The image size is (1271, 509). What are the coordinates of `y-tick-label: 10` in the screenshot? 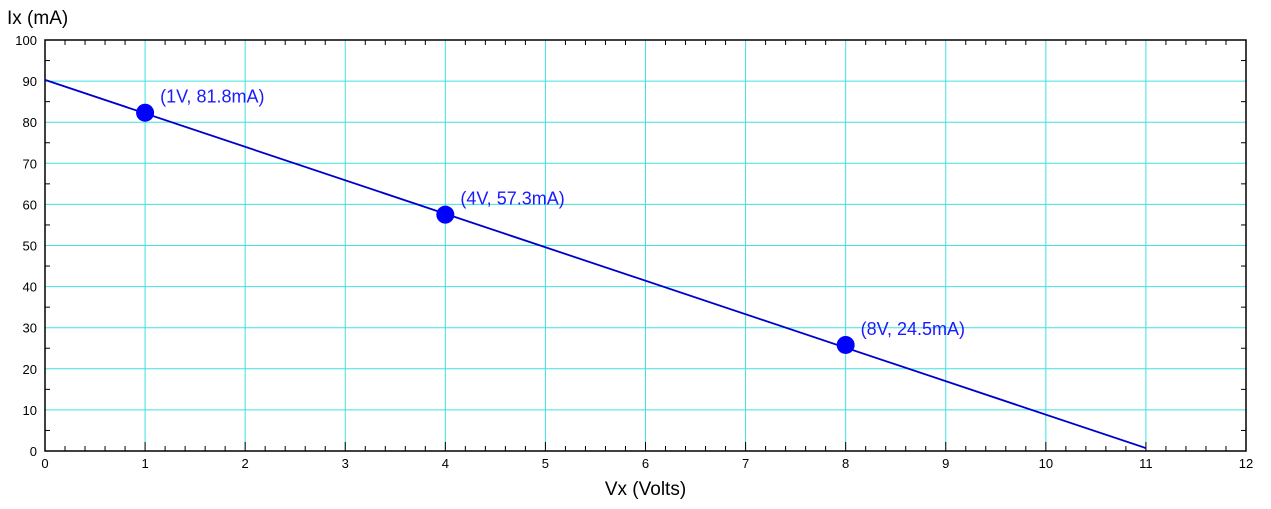 It's located at (30, 410).